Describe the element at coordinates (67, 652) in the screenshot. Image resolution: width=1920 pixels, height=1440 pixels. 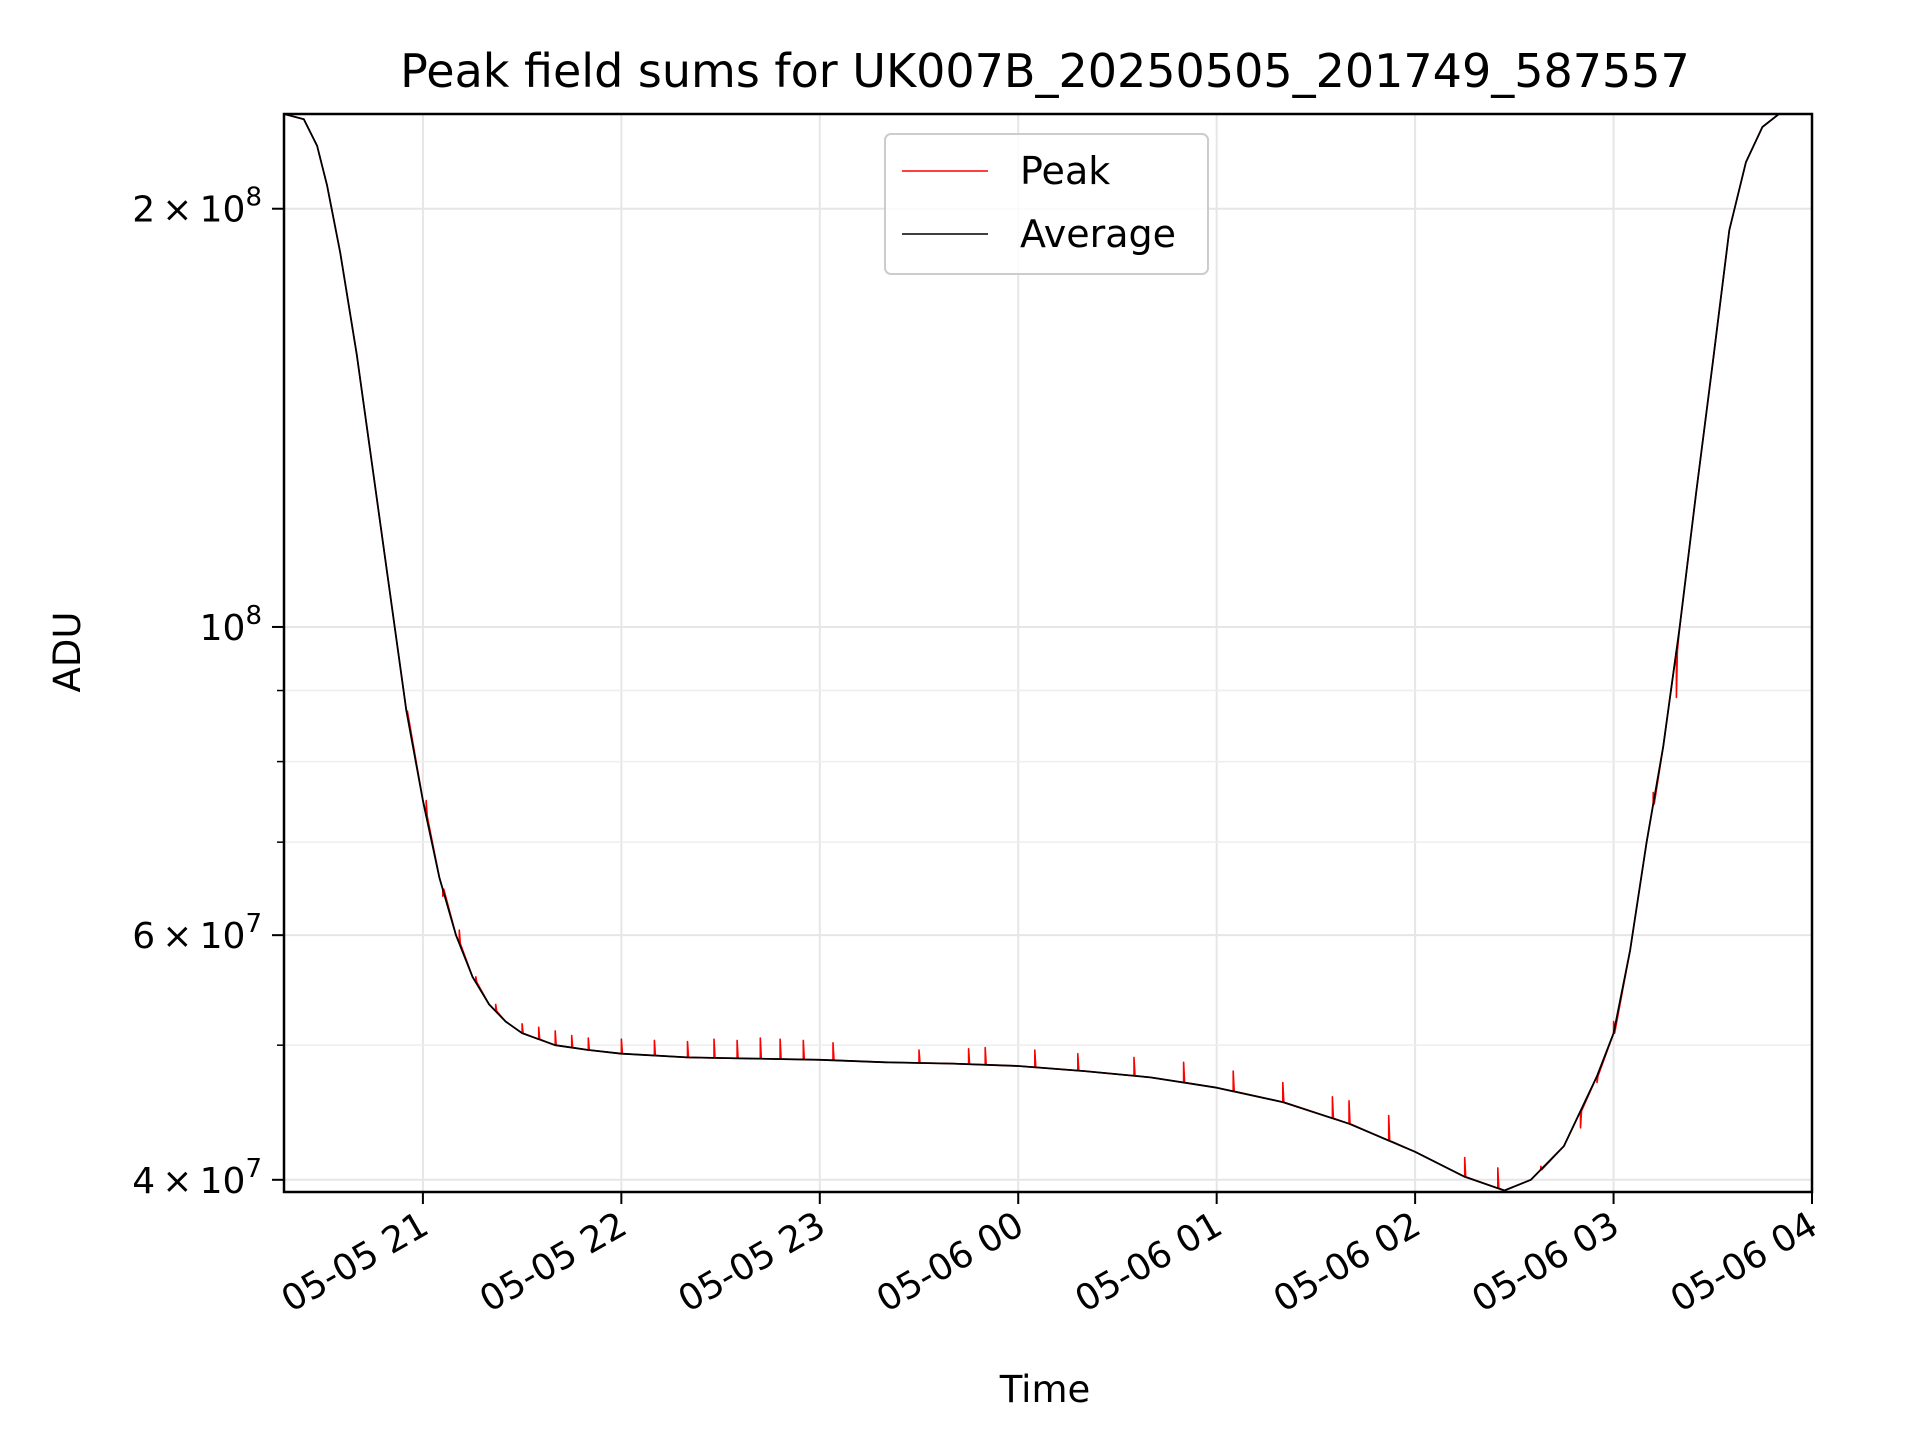
I see `y-axis-label: ADU` at that location.